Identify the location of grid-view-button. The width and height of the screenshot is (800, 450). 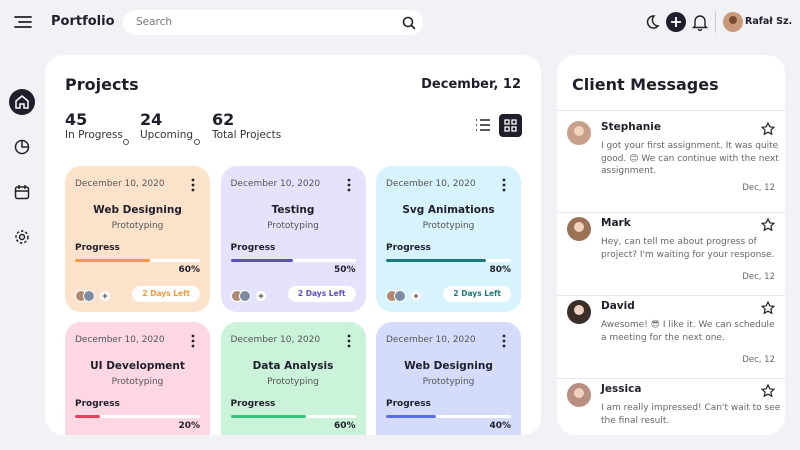
(510, 125).